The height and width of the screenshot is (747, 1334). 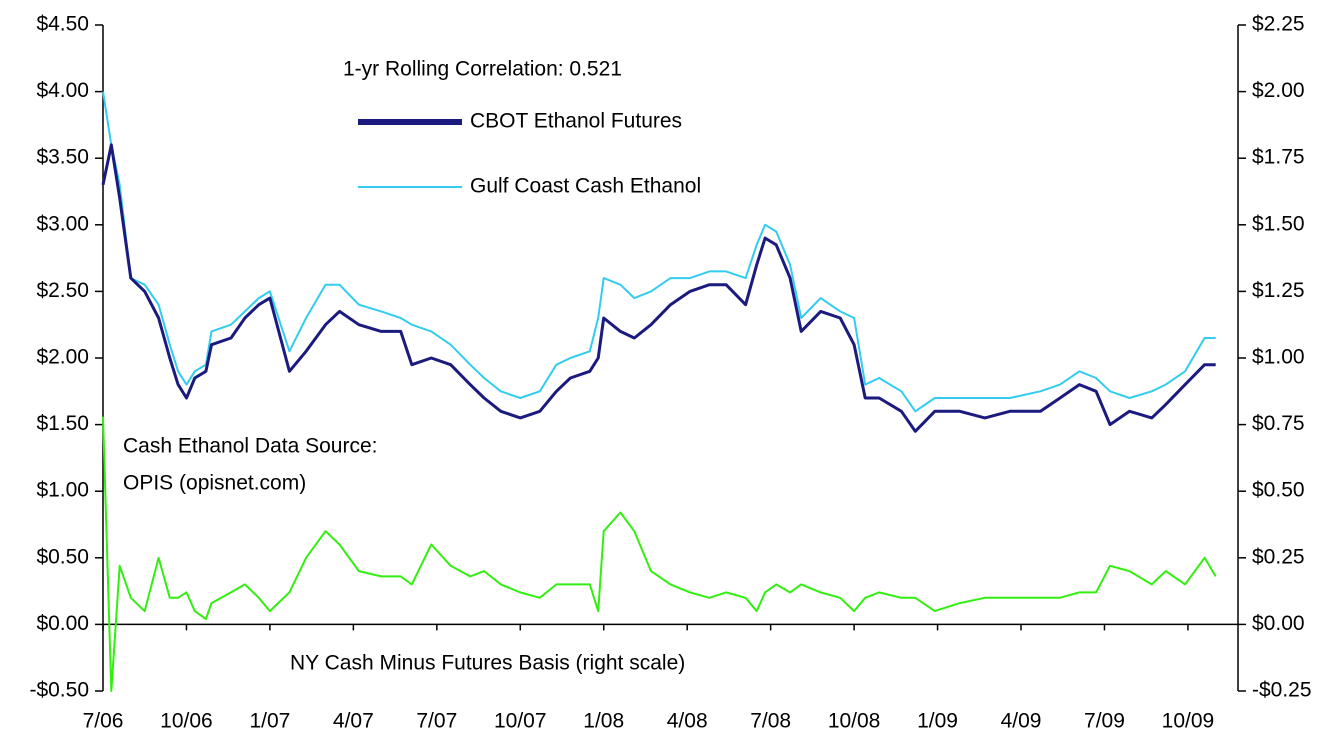 What do you see at coordinates (62, 157) in the screenshot?
I see `y-tick-label: $3.50` at bounding box center [62, 157].